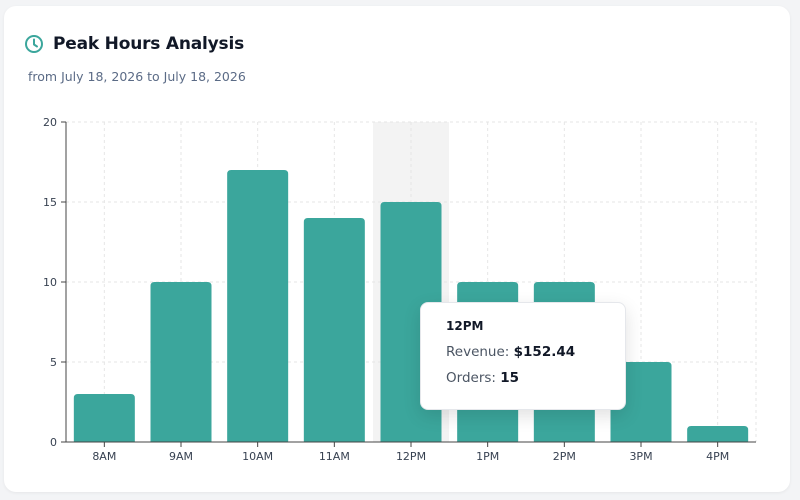 The image size is (800, 500). Describe the element at coordinates (478, 352) in the screenshot. I see `tooltip-revenue-label: Revenue:` at that location.